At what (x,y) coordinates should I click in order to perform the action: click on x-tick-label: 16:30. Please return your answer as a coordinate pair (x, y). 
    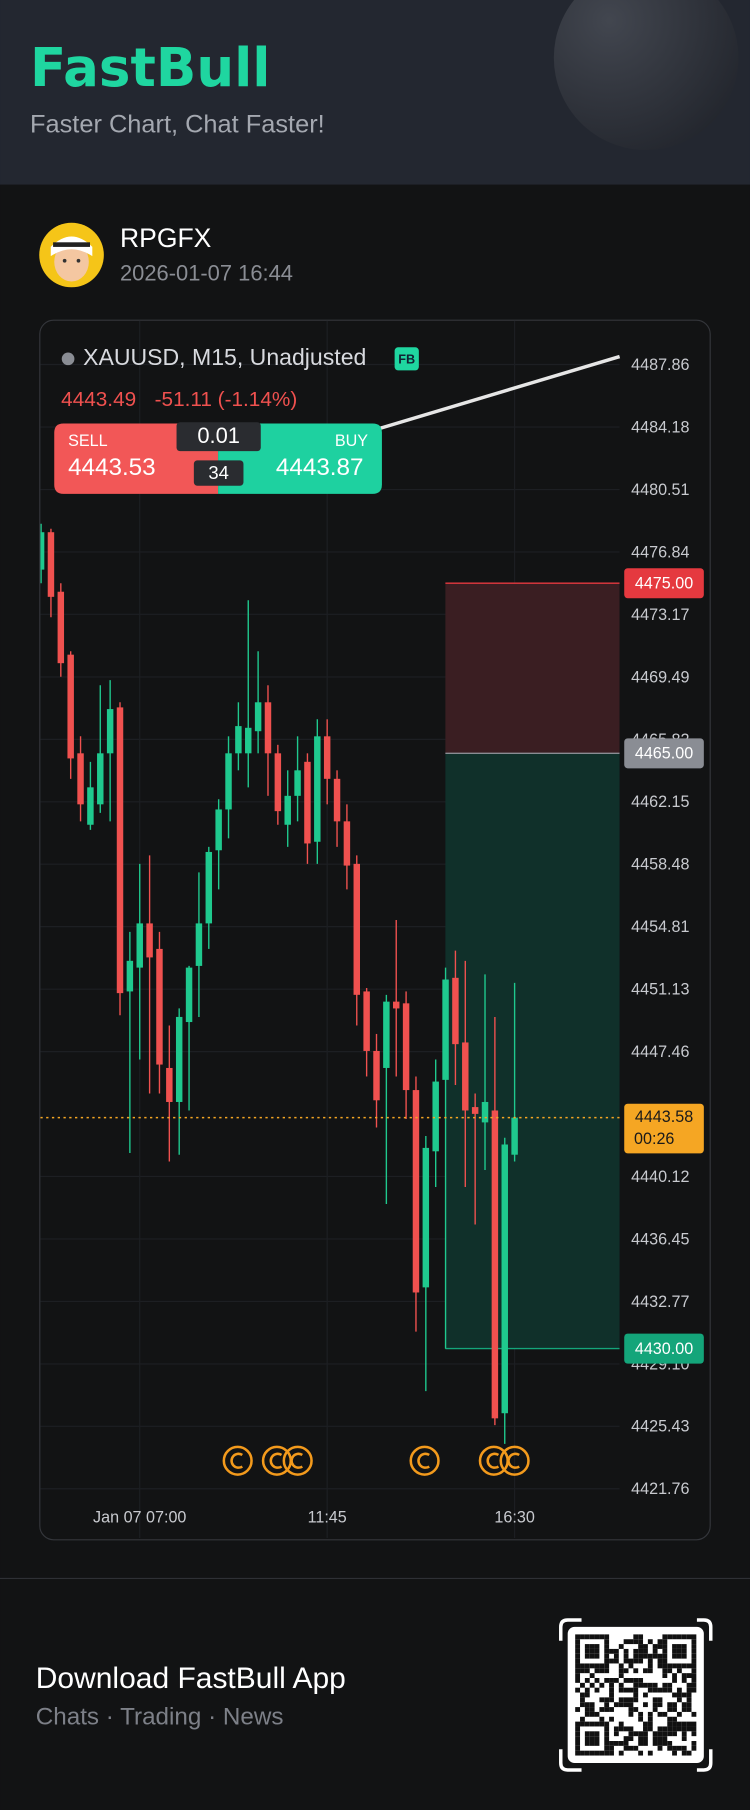
    Looking at the image, I should click on (514, 1518).